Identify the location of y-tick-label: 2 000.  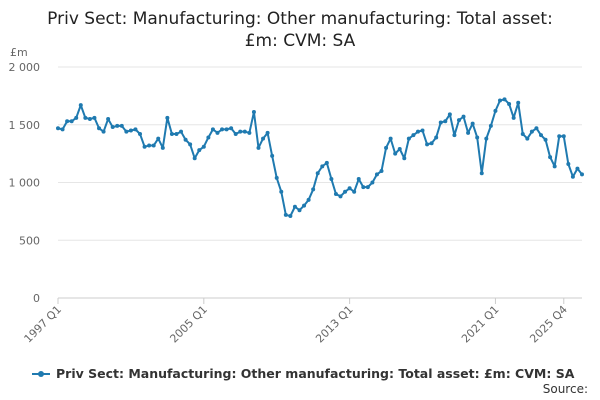
(25, 67).